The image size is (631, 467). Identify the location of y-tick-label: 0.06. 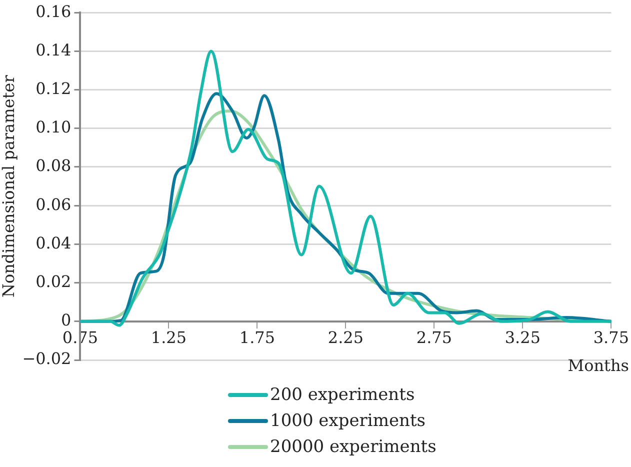
(54, 204).